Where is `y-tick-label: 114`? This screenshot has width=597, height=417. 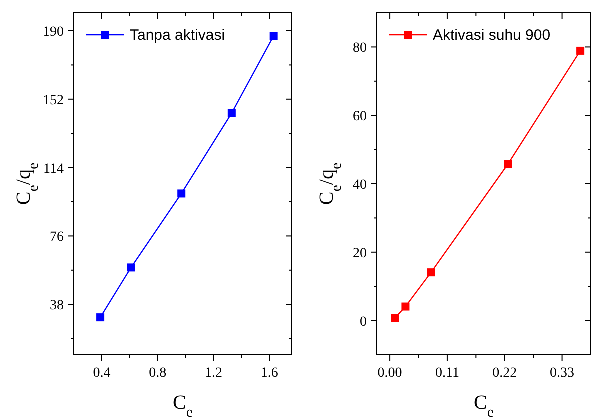
y-tick-label: 114 is located at coordinates (54, 169).